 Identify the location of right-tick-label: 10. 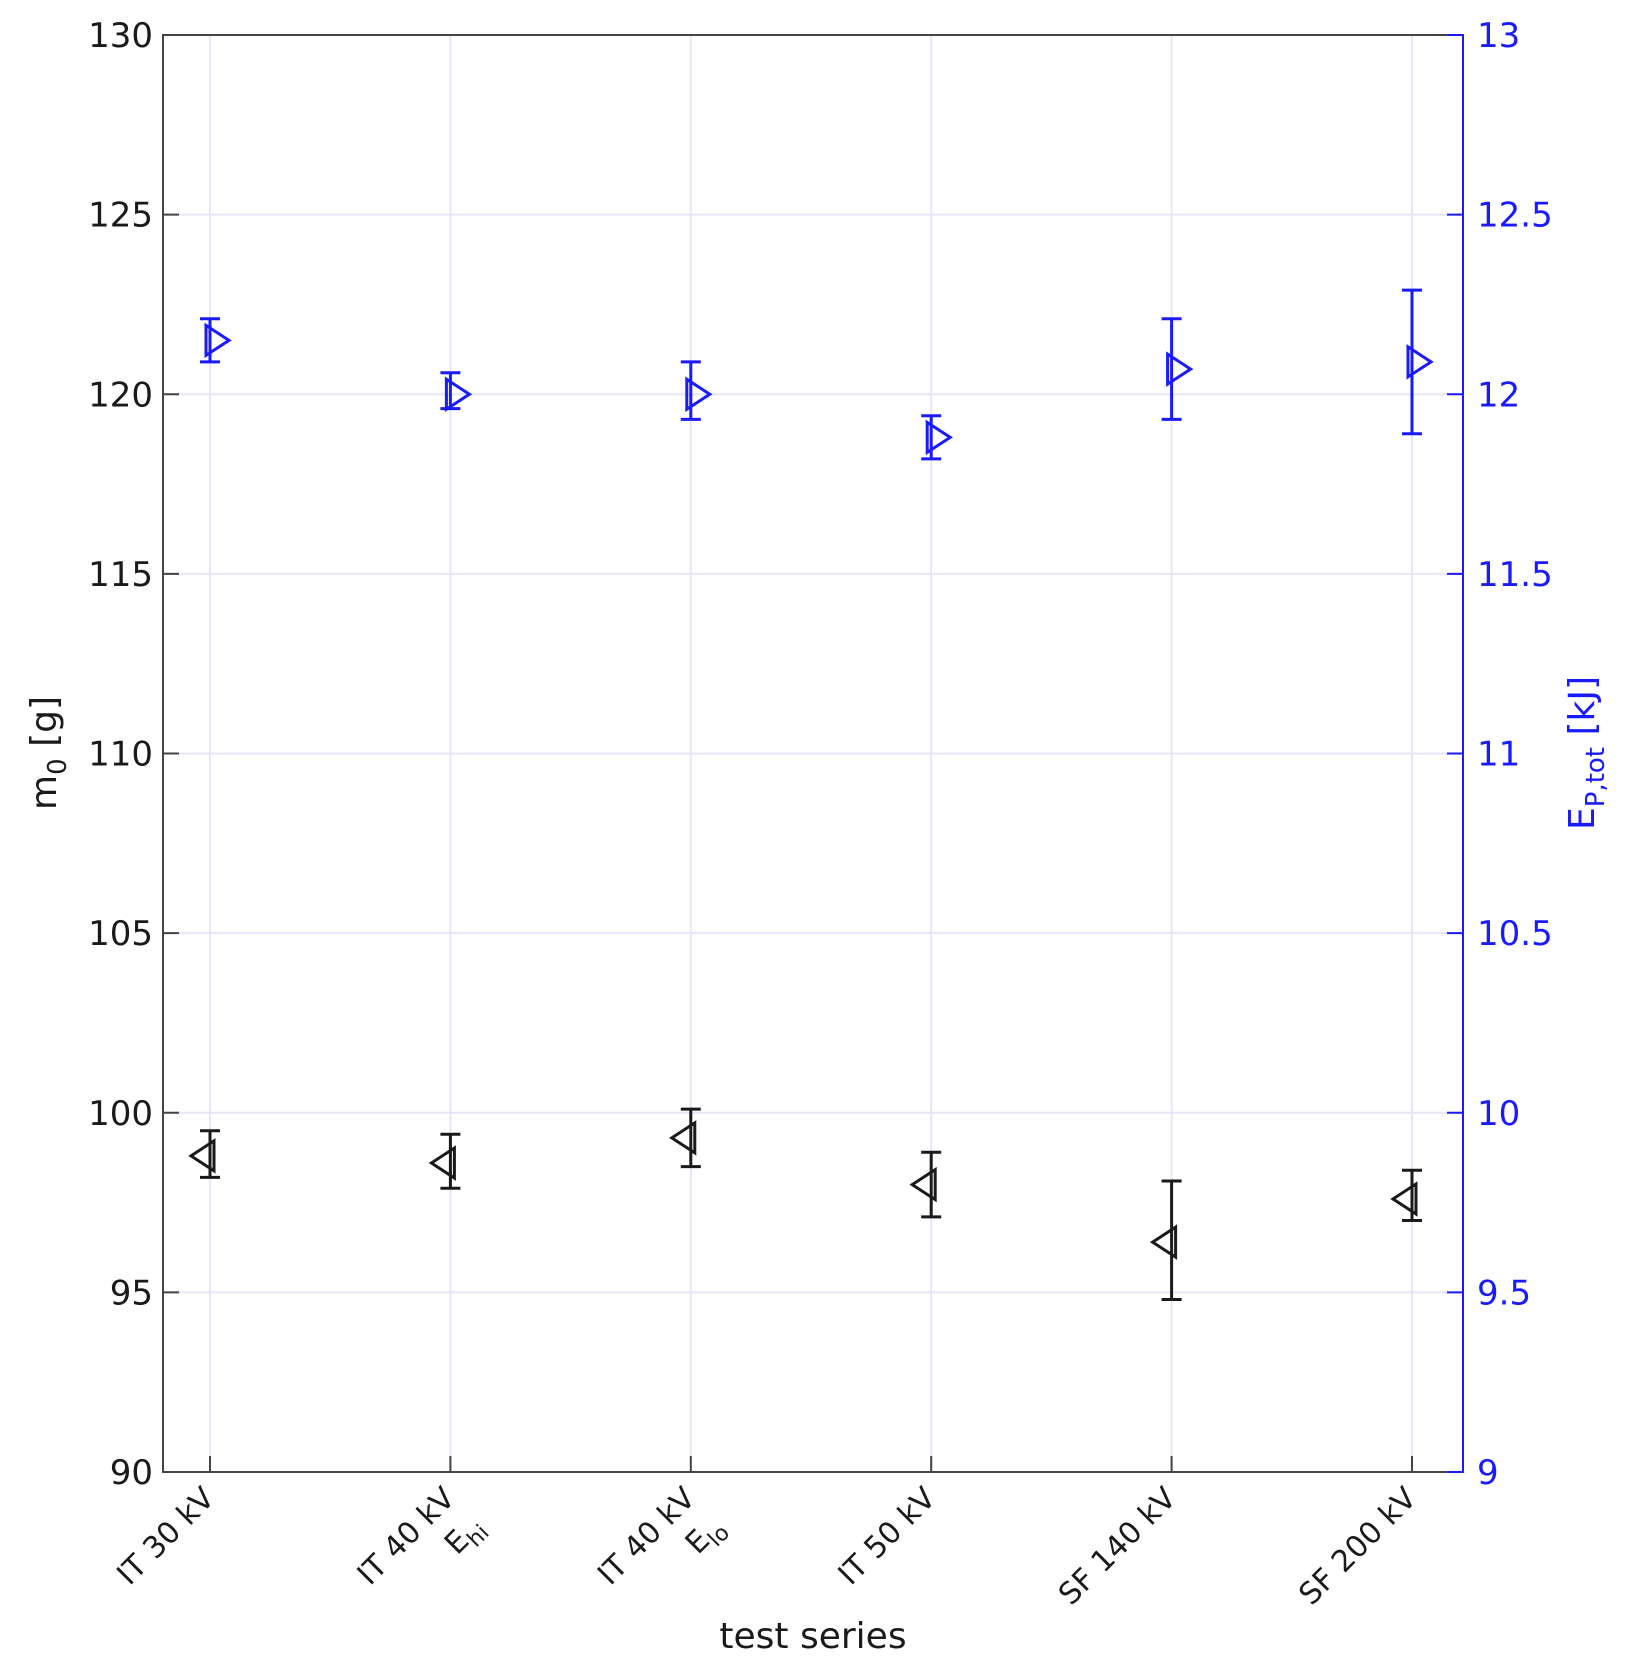
(1498, 1114).